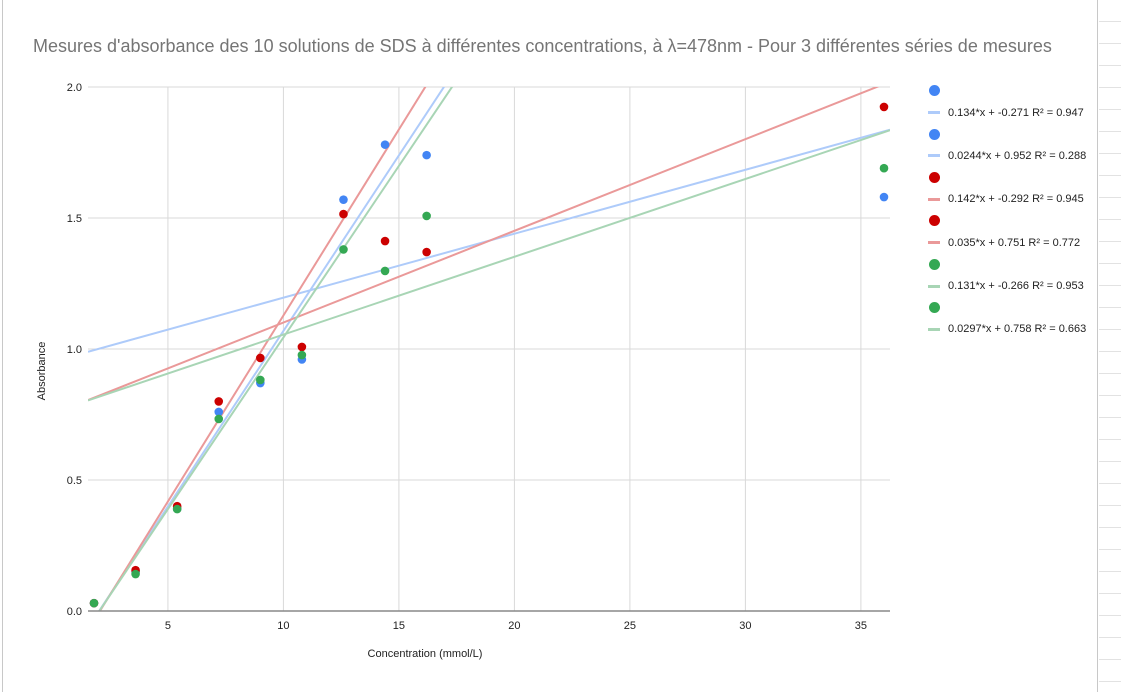 Image resolution: width=1121 pixels, height=692 pixels. What do you see at coordinates (74, 612) in the screenshot?
I see `y-tick-label: 0.0` at bounding box center [74, 612].